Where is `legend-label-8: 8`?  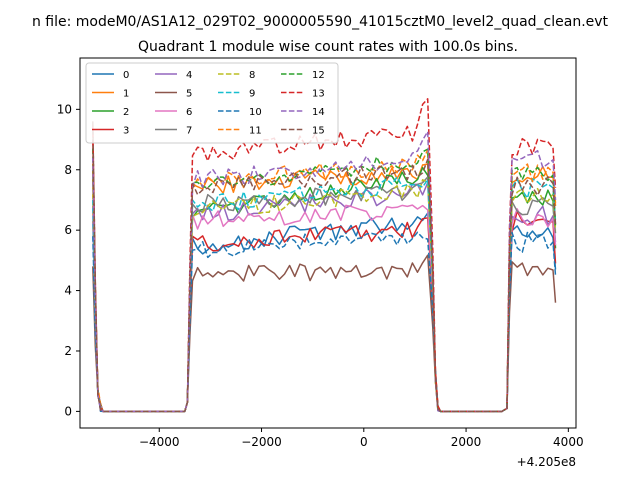 legend-label-8: 8 is located at coordinates (252, 75).